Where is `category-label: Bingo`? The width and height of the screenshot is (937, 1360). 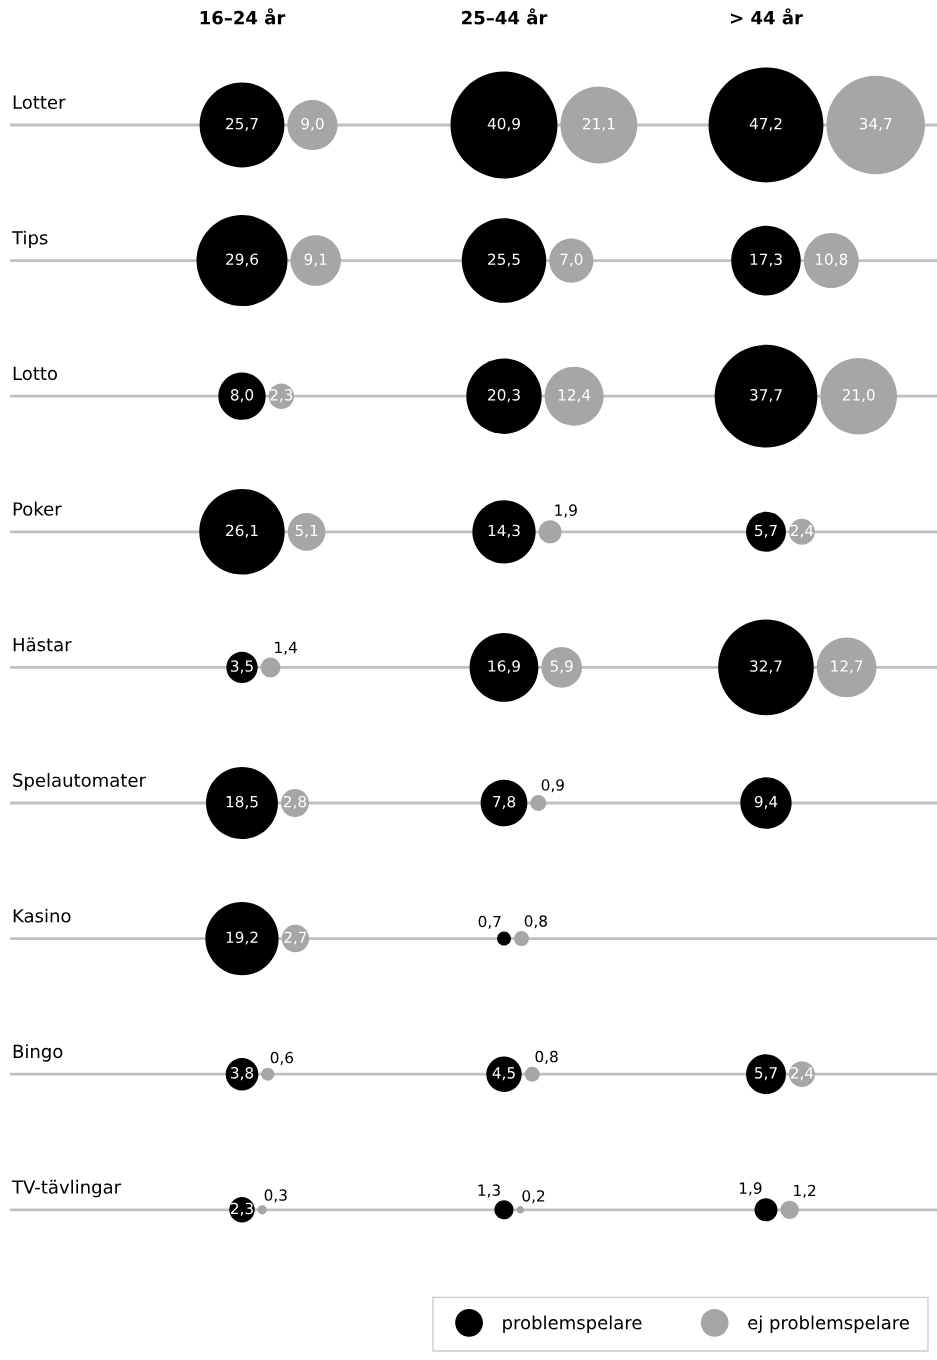 category-label: Bingo is located at coordinates (38, 1053).